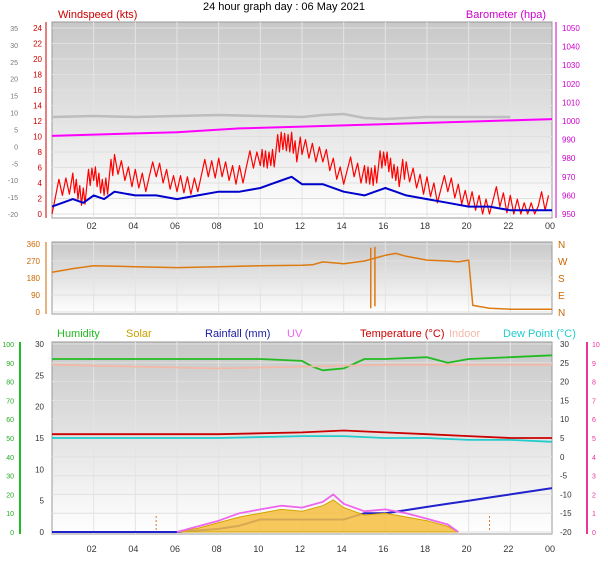 The width and height of the screenshot is (608, 561). What do you see at coordinates (569, 158) in the screenshot?
I see `baro-tick: 980` at bounding box center [569, 158].